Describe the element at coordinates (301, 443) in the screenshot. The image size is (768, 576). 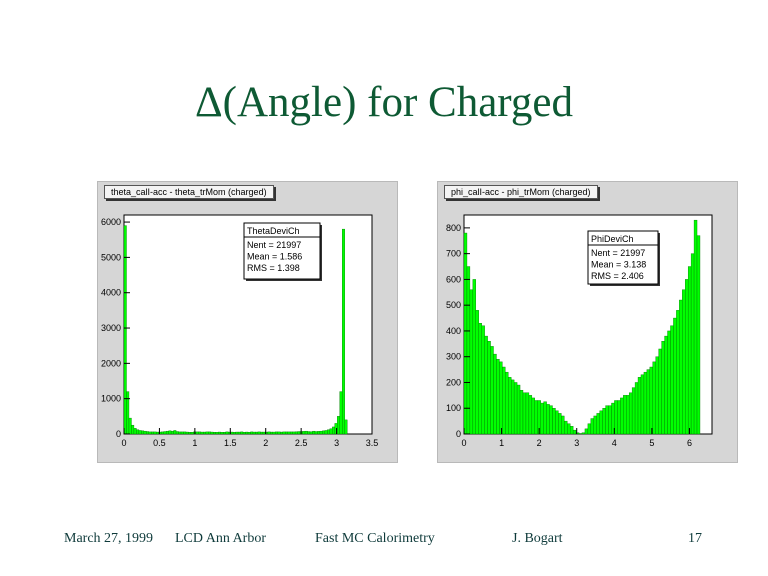
I see `theta-x-tick-label: 2.5` at that location.